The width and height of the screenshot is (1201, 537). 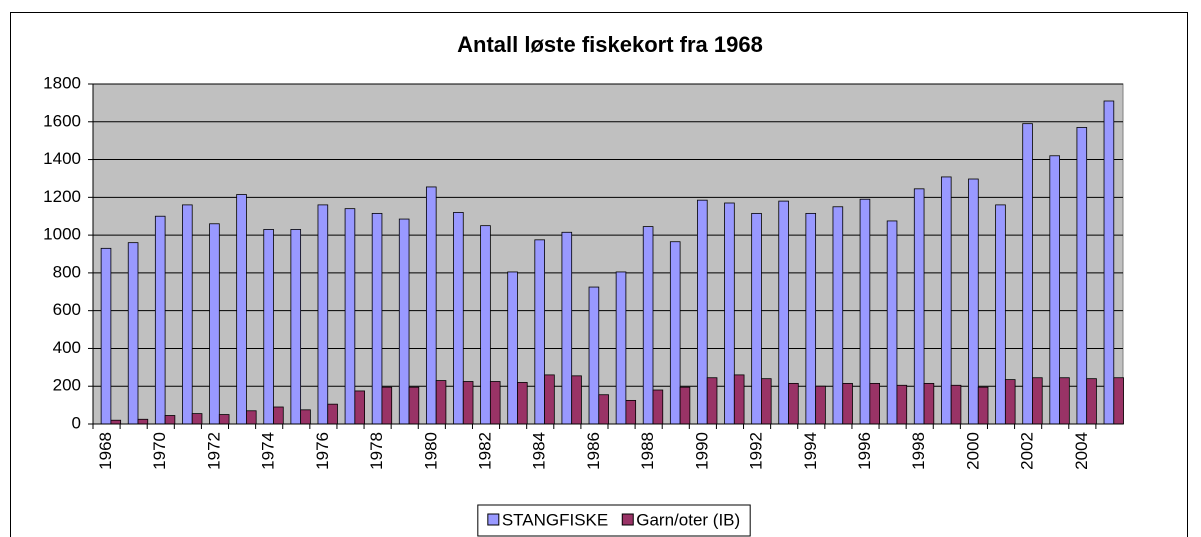 I want to click on x-tick-label: 1988, so click(x=647, y=451).